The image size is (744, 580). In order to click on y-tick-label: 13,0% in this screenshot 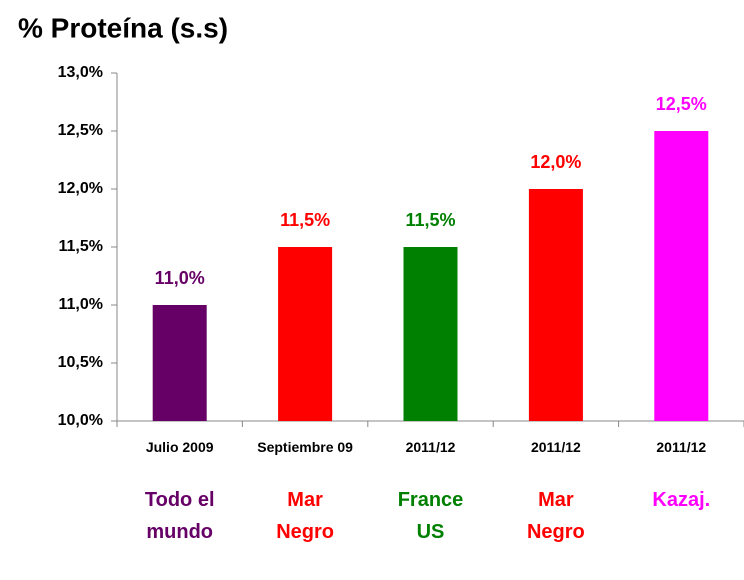, I will do `click(80, 72)`.